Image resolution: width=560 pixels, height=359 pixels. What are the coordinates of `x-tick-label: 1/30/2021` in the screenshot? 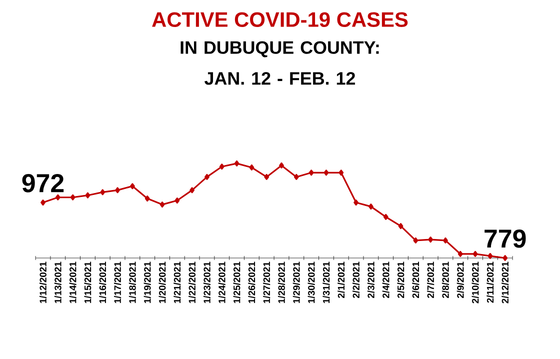 It's located at (311, 283).